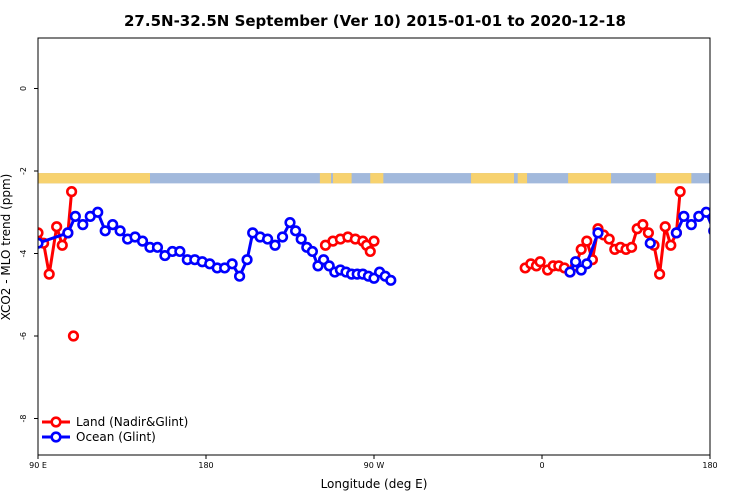 The height and width of the screenshot is (500, 750). I want to click on y-tick-label: -8, so click(23, 419).